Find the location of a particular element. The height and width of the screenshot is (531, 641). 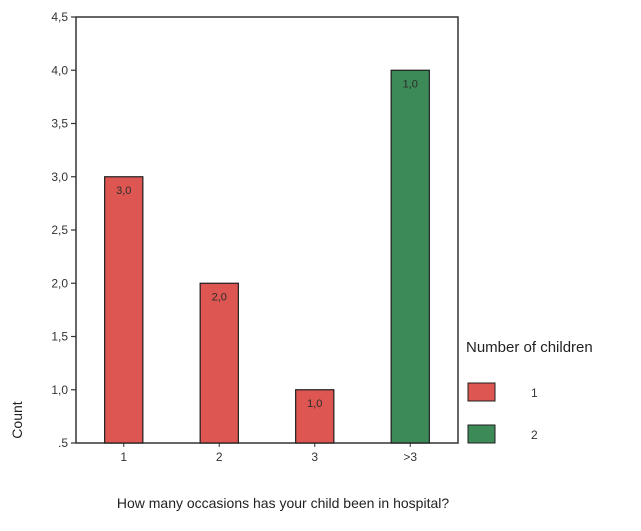

y-axis-label: Count is located at coordinates (17, 419).